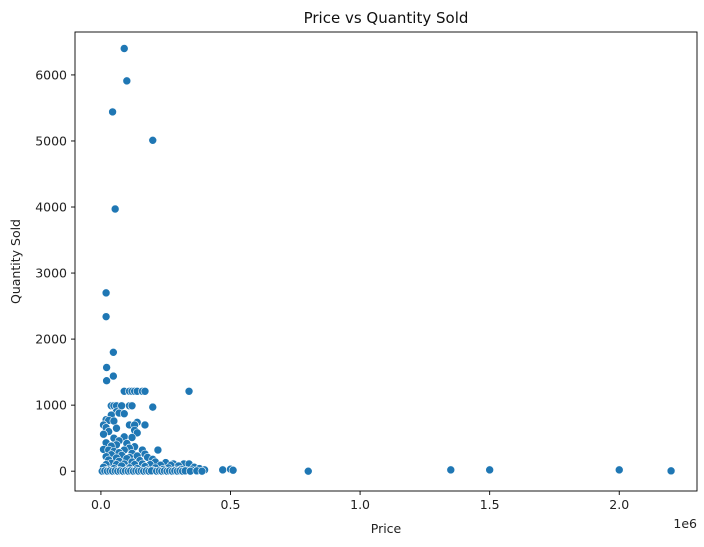 Image resolution: width=704 pixels, height=547 pixels. What do you see at coordinates (231, 504) in the screenshot?
I see `x-tick-label: 0.5` at bounding box center [231, 504].